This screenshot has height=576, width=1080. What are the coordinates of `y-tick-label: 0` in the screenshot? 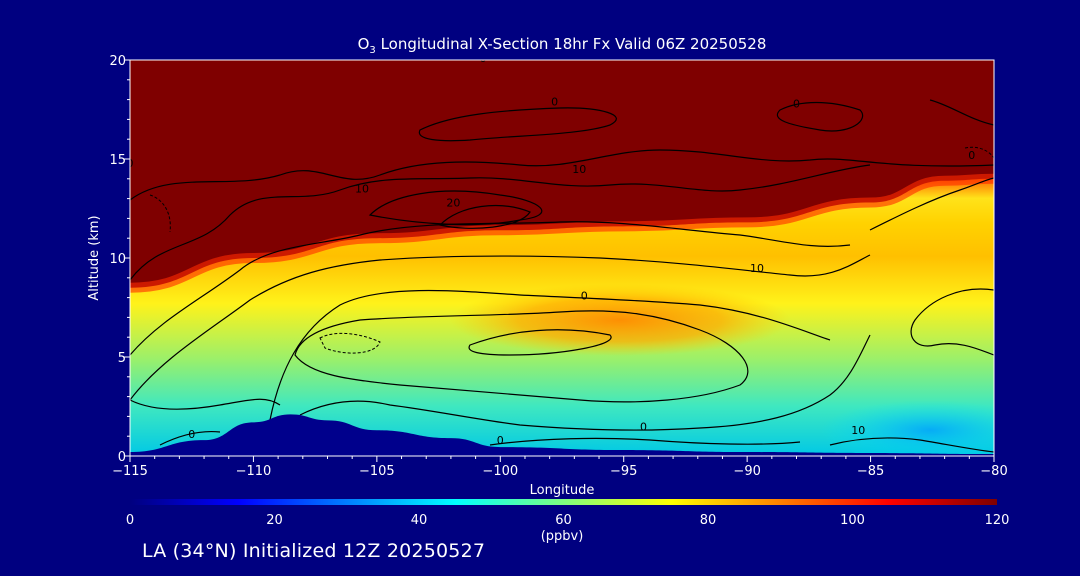 It's located at (122, 457).